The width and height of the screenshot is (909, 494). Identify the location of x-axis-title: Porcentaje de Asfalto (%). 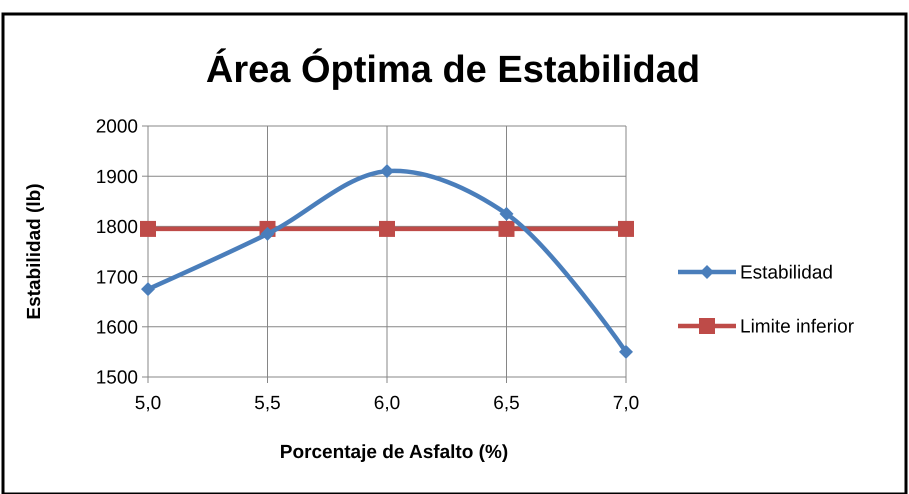
(394, 452).